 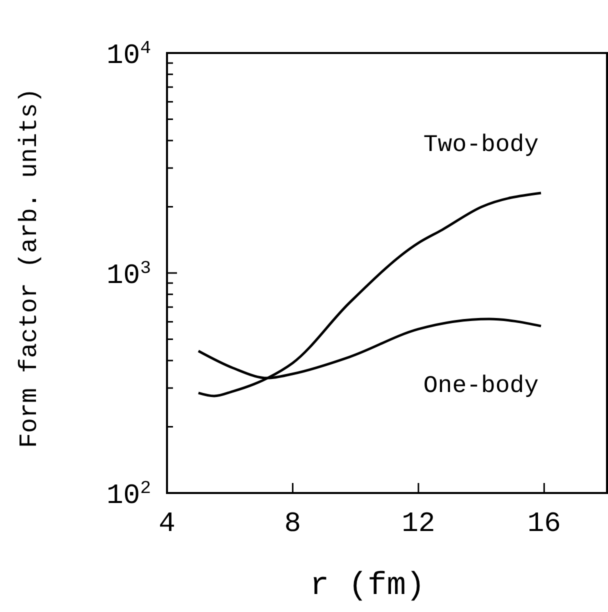 I want to click on x-tick-label: 4, so click(x=167, y=524).